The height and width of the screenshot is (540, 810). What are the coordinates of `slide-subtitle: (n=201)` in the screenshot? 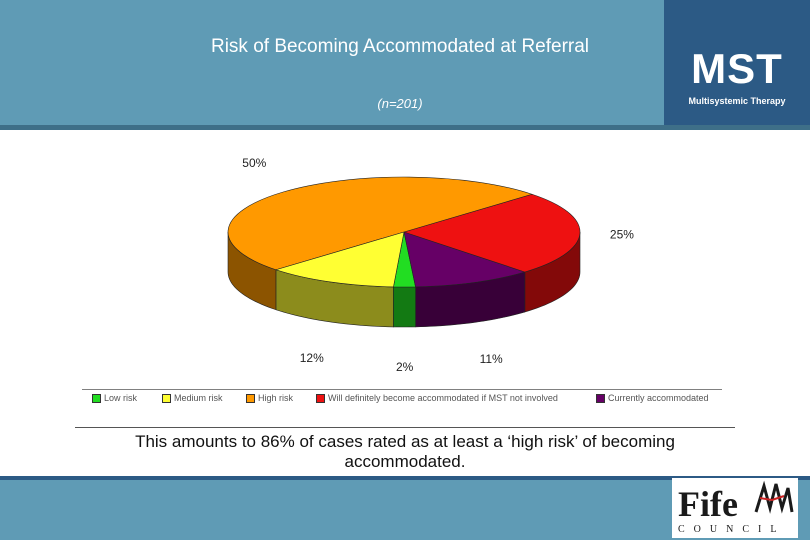 It's located at (400, 103).